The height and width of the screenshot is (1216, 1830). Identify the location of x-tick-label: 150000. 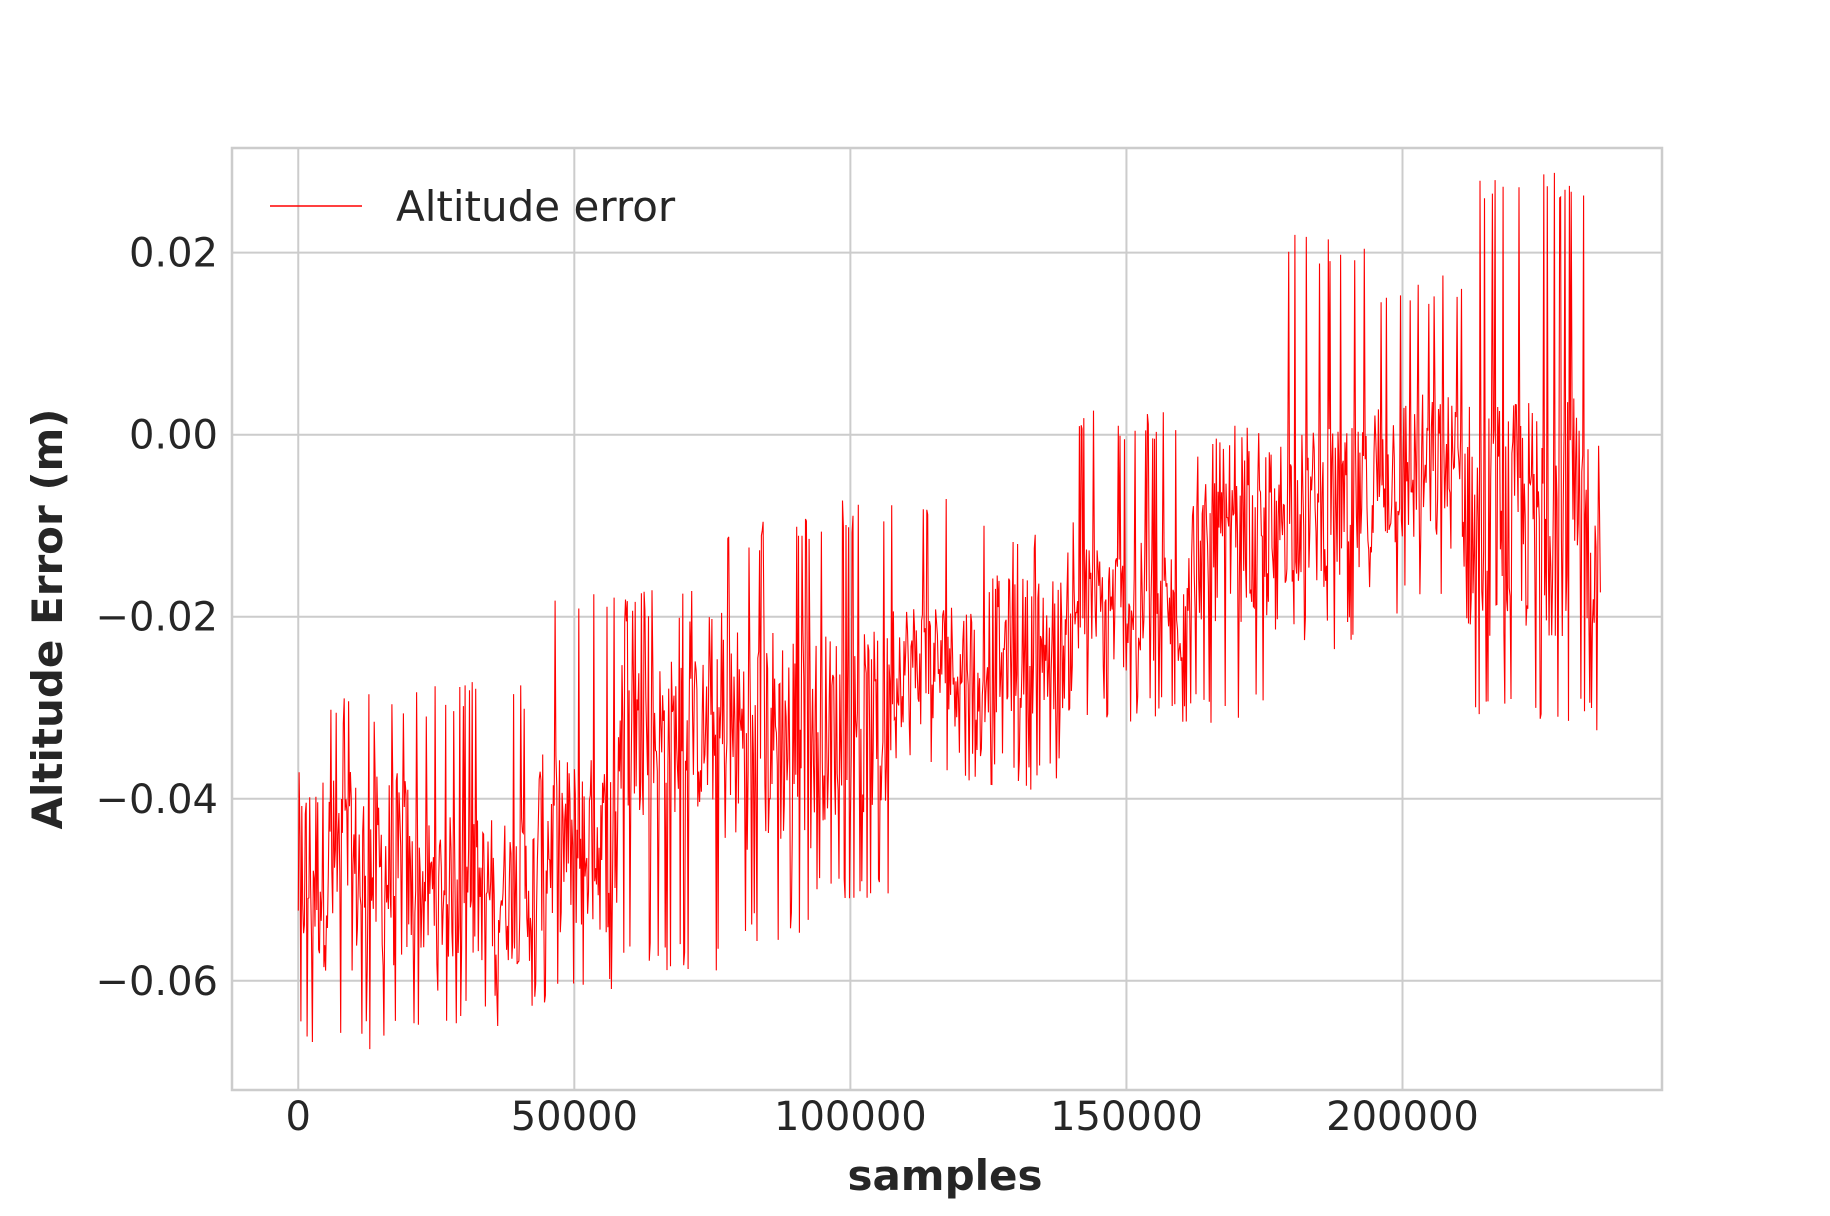
(1126, 1117).